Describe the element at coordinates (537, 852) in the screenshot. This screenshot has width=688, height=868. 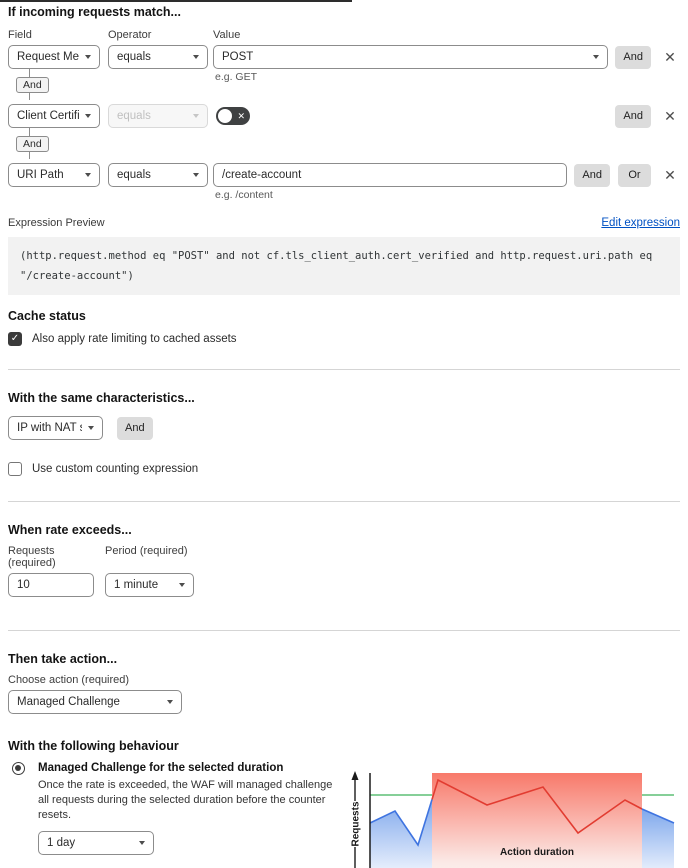
I see `action-duration-annotation: Action duration` at that location.